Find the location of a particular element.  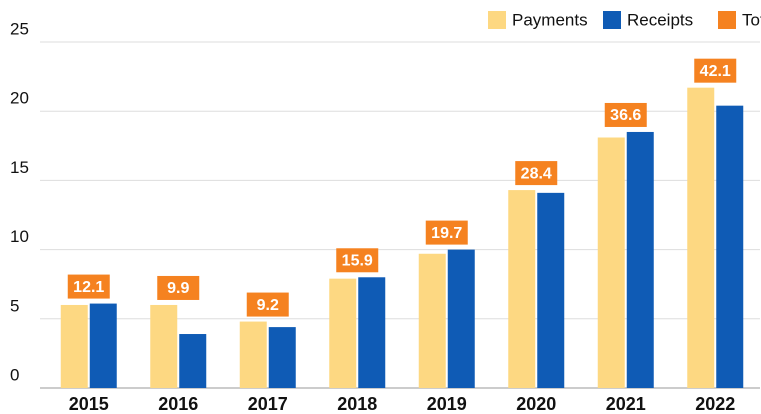

x-tick-label: 2021 is located at coordinates (626, 404).